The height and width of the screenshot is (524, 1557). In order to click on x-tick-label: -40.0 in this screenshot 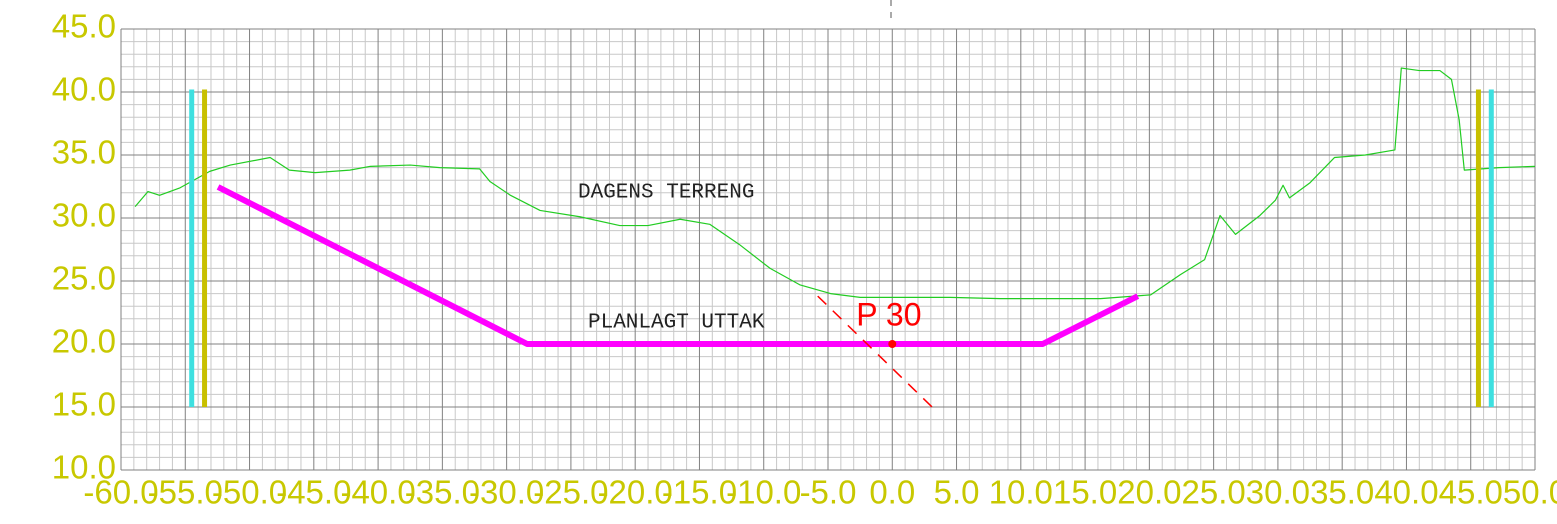, I will do `click(377, 492)`.